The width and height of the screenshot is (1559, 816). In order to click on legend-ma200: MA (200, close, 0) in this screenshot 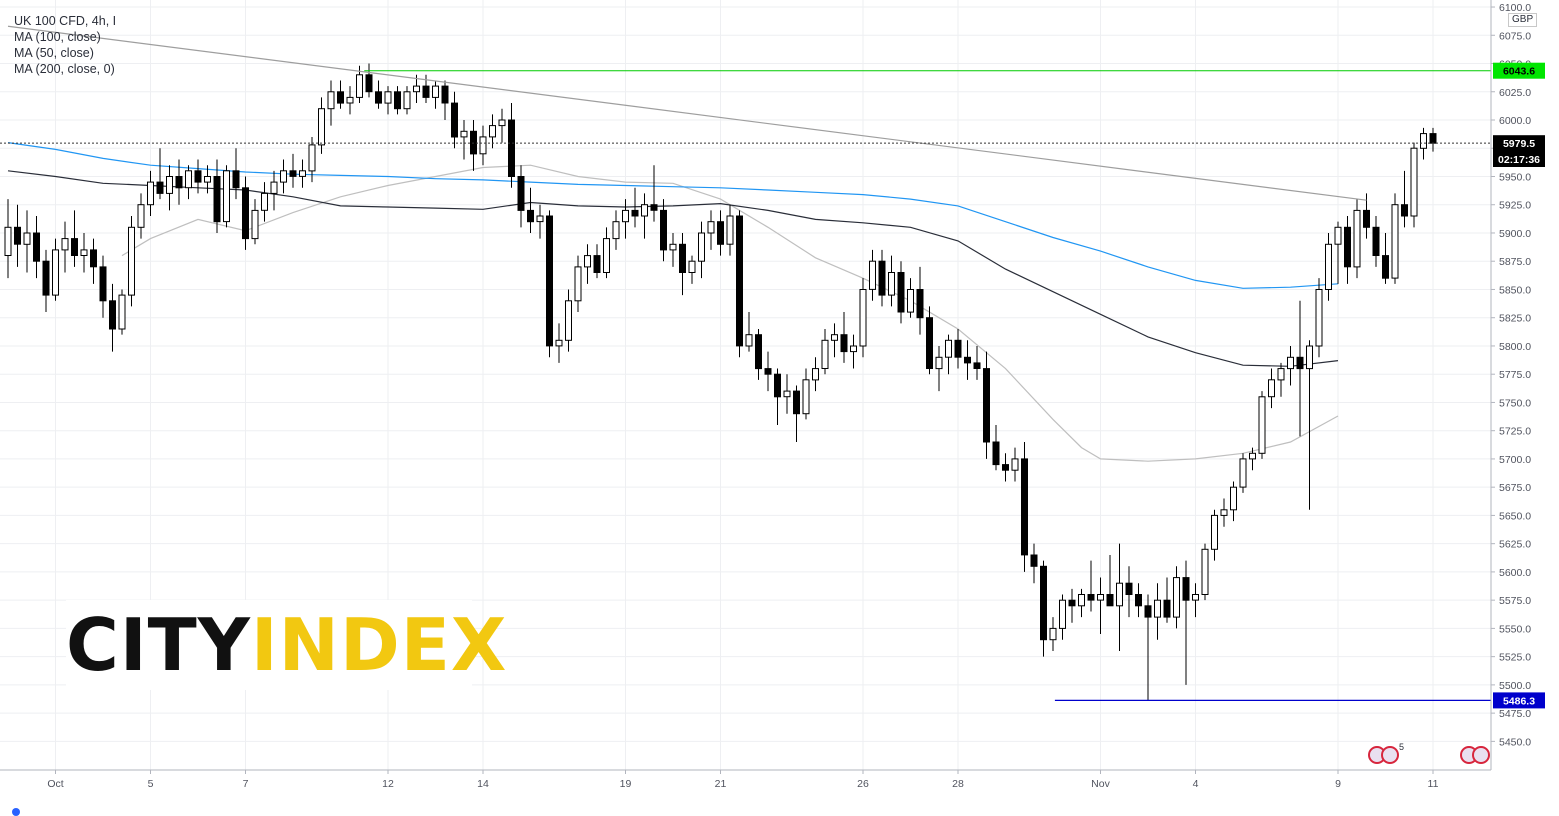, I will do `click(64, 69)`.